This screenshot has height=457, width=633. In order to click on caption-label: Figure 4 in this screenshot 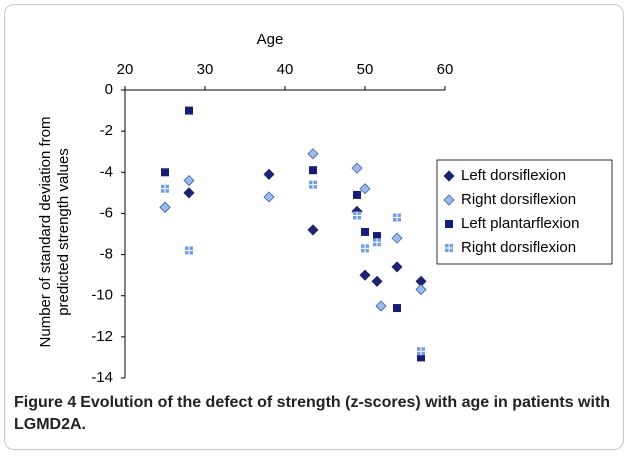, I will do `click(45, 402)`.